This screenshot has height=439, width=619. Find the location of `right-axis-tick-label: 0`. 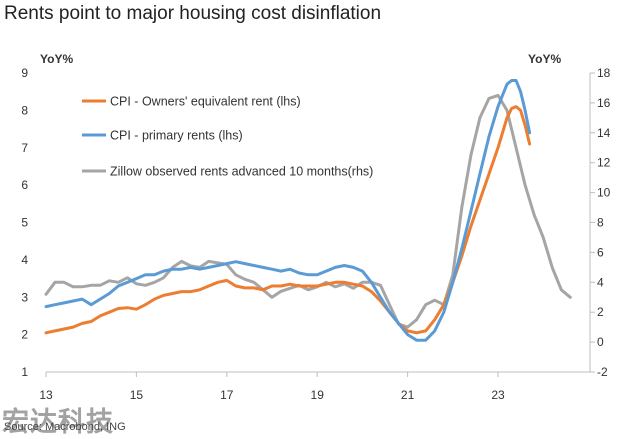

right-axis-tick-label: 0 is located at coordinates (600, 342).